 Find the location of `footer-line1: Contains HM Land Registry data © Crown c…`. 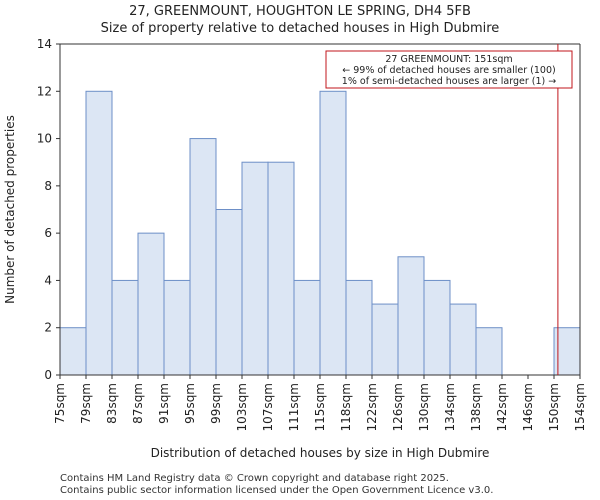

footer-line1: Contains HM Land Registry data © Crown c… is located at coordinates (254, 478).